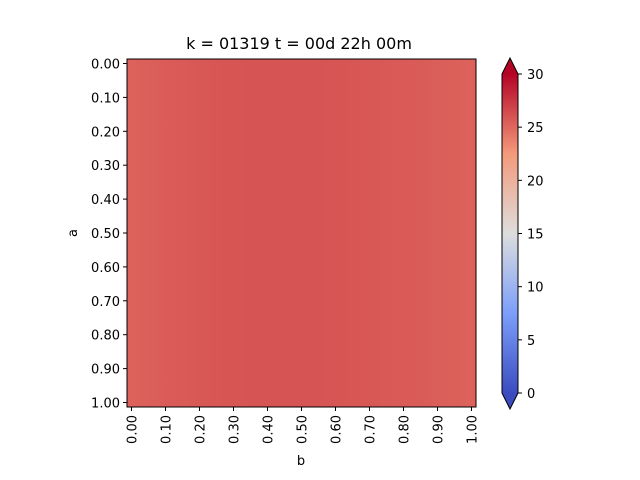 Image resolution: width=640 pixels, height=480 pixels. What do you see at coordinates (167, 429) in the screenshot?
I see `x-tick-label: 0.10` at bounding box center [167, 429].